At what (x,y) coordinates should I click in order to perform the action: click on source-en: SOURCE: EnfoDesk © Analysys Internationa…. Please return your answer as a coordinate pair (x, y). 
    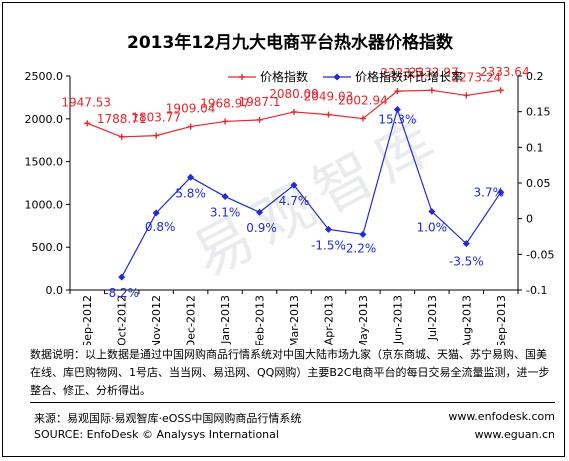
    Looking at the image, I should click on (156, 434).